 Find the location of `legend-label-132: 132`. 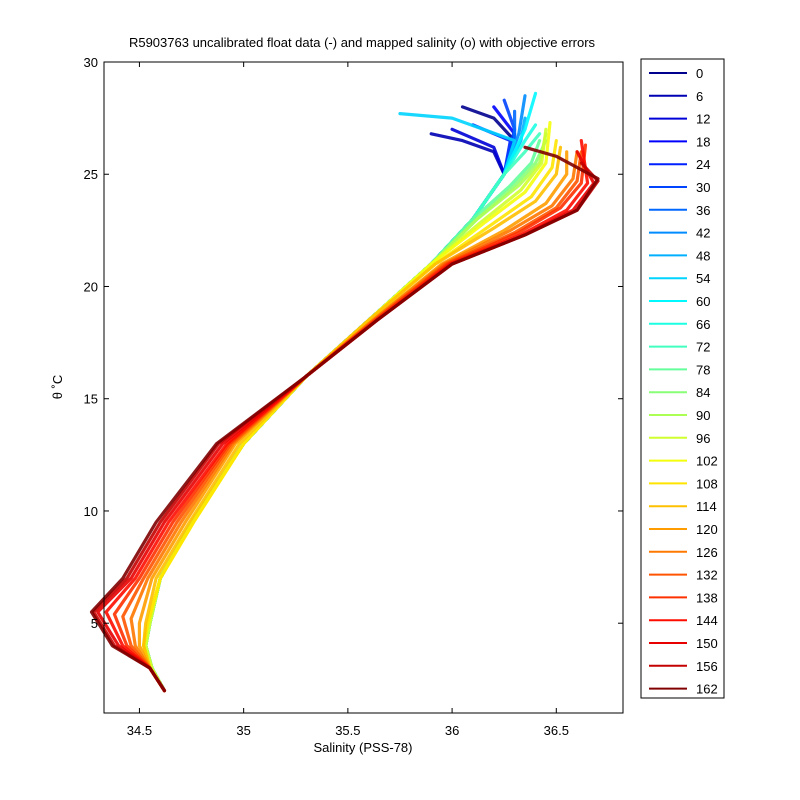

legend-label-132: 132 is located at coordinates (707, 575).